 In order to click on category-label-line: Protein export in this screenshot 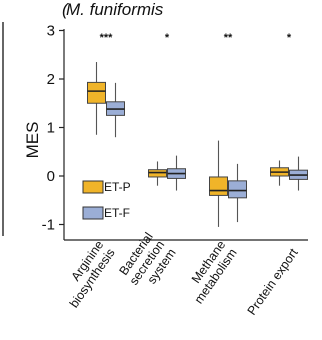, I will do `click(273, 282)`.